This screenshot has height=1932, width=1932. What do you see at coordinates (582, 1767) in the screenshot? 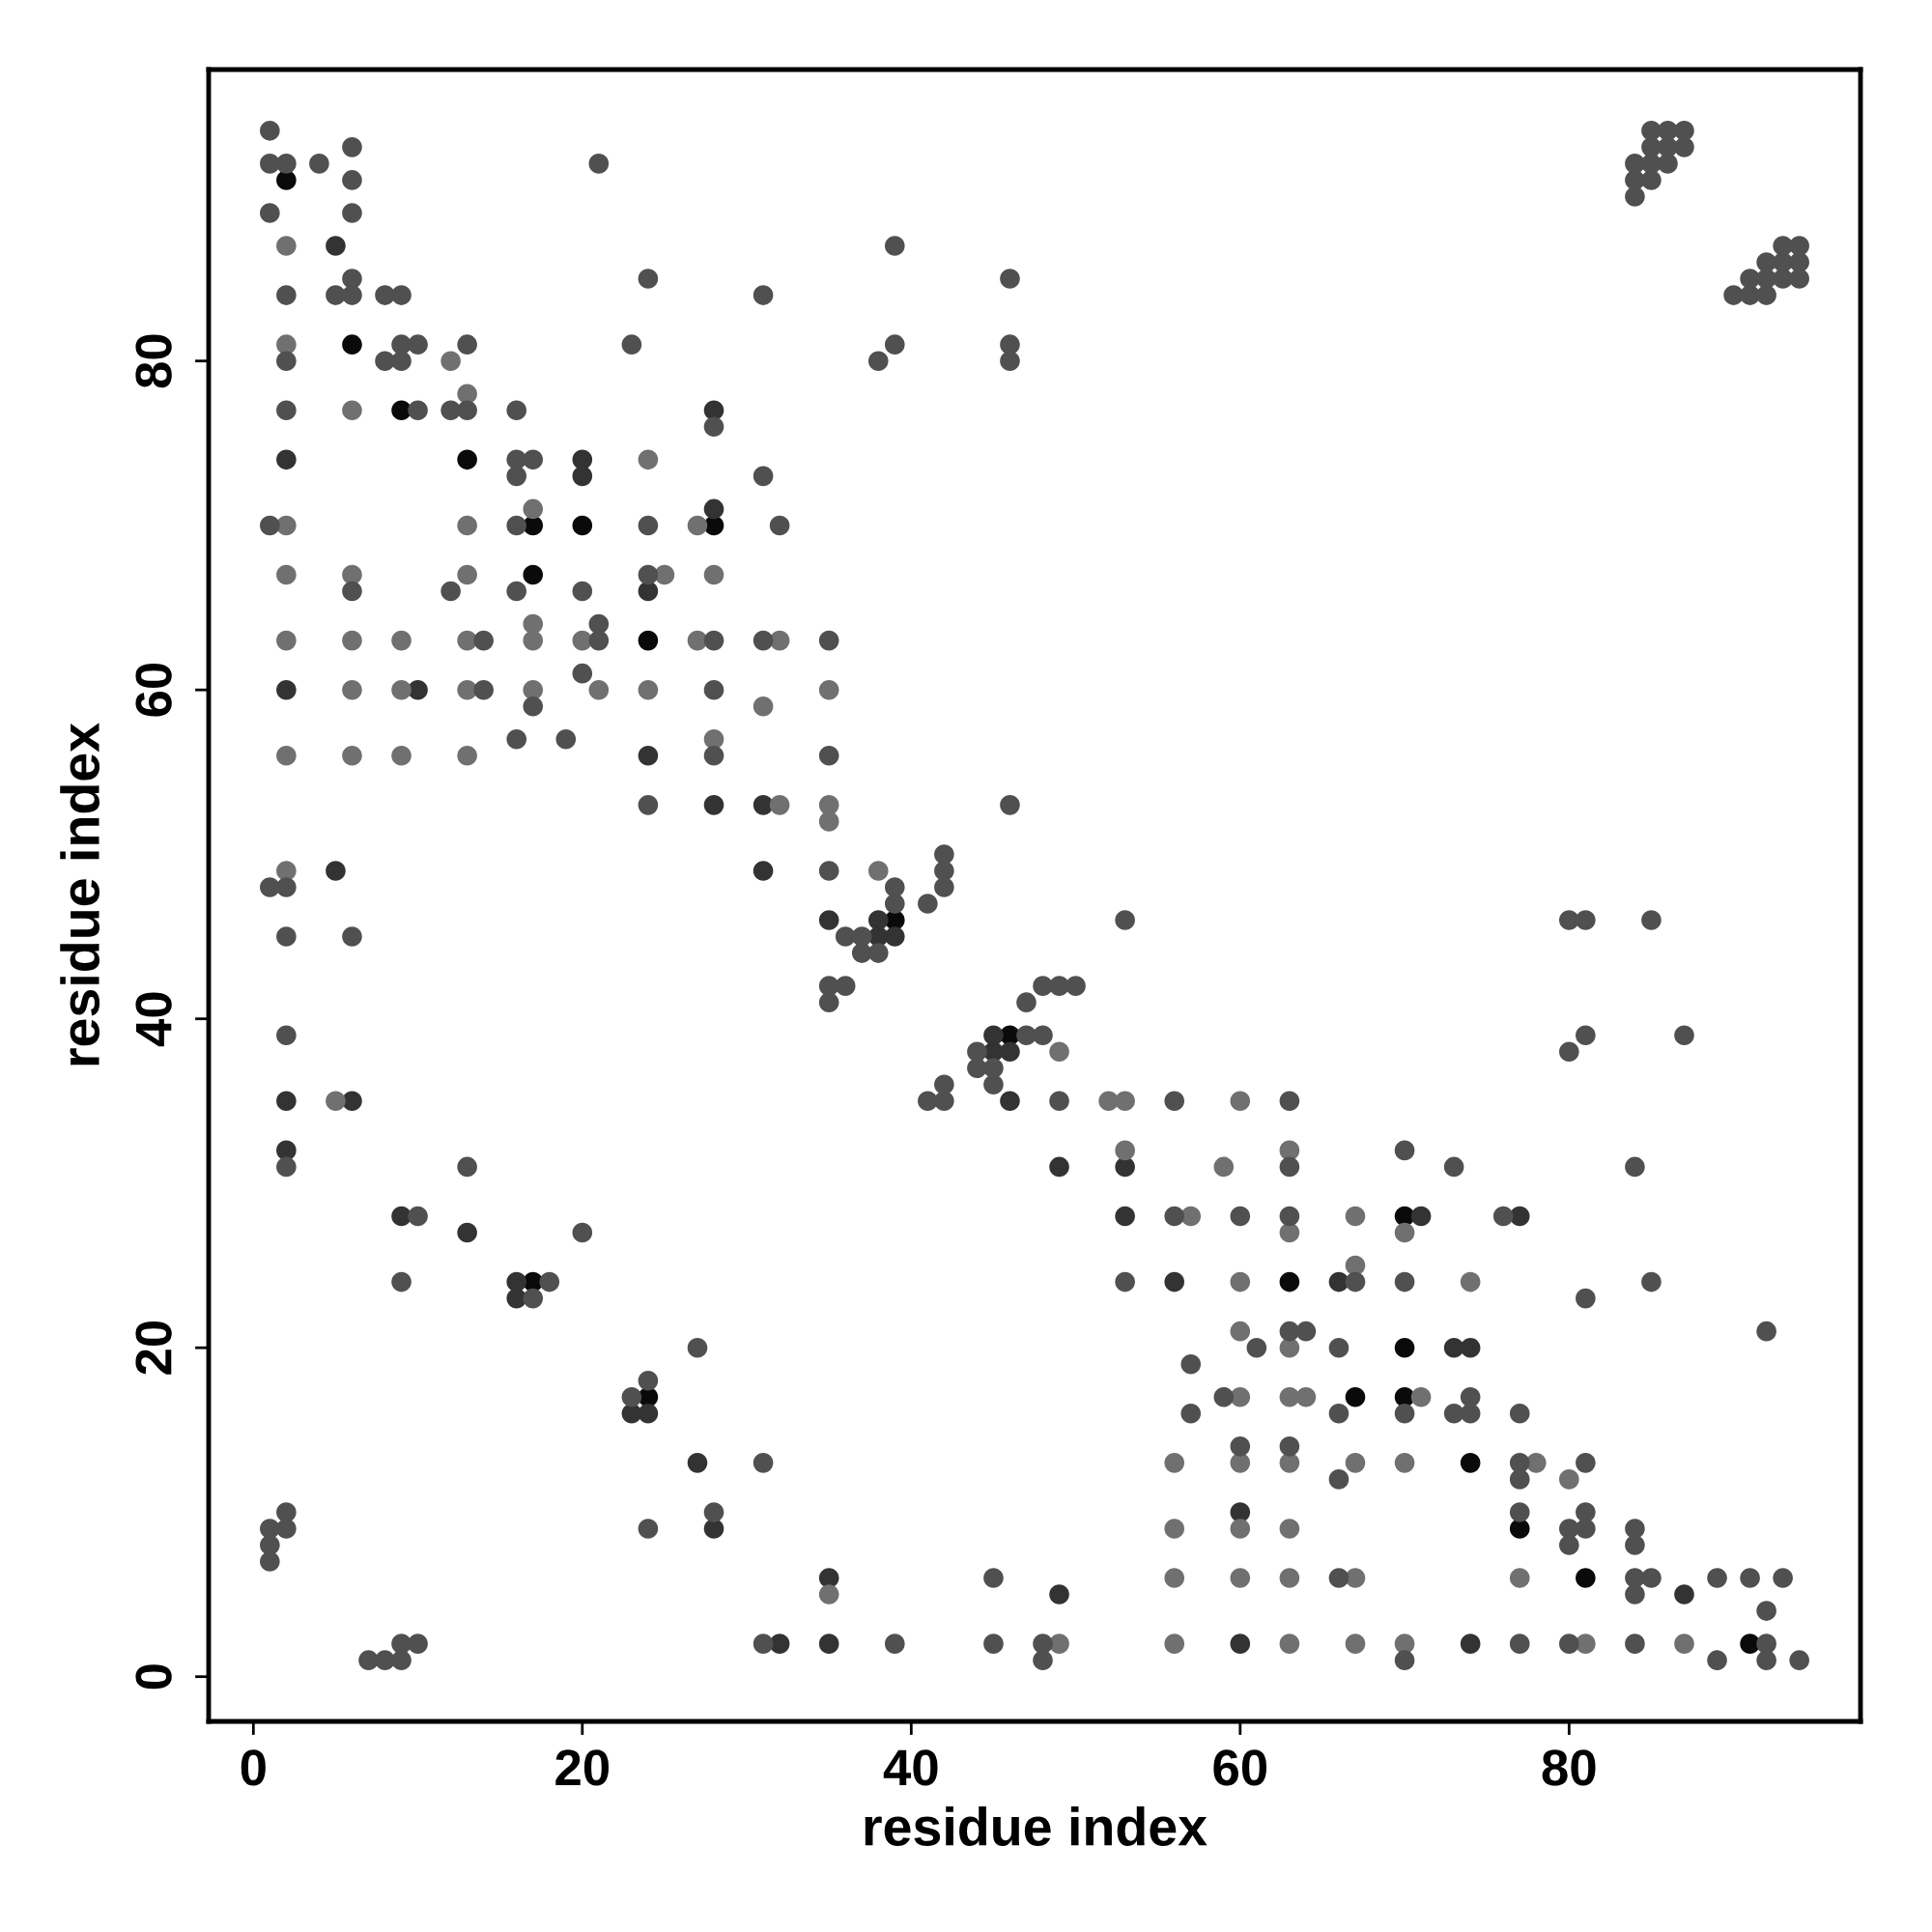
I see `x-tick-label: 20` at bounding box center [582, 1767].